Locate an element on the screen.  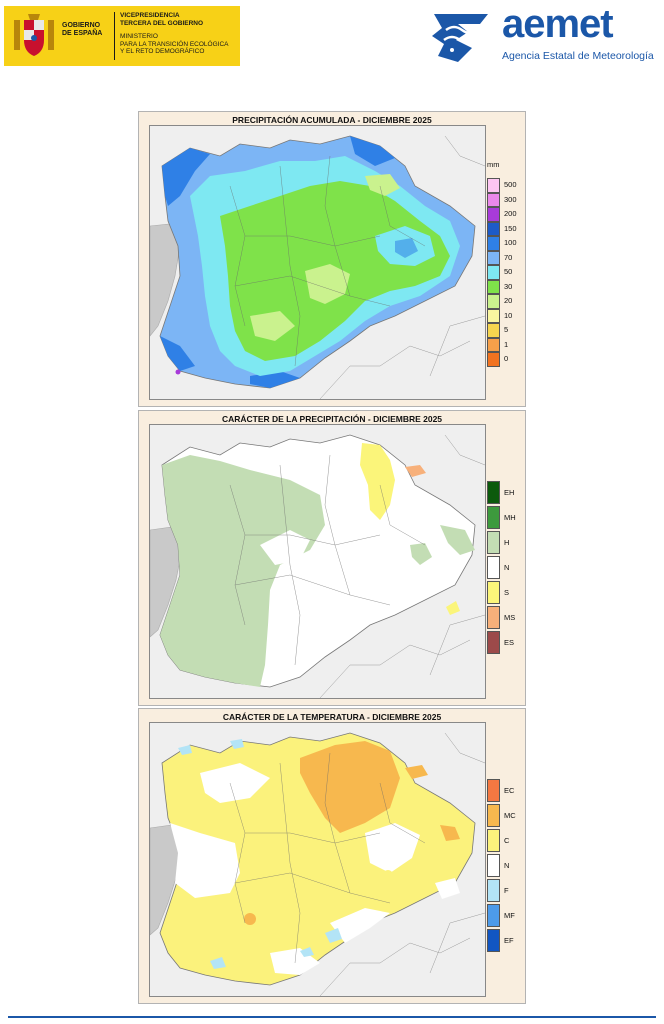
legend-label: 150 is located at coordinates (510, 228).